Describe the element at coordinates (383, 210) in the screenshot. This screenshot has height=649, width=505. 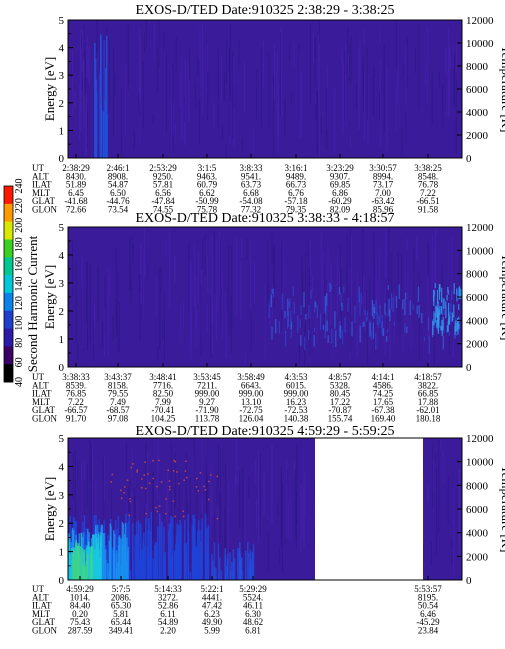
I see `orbit-value: 85.96` at that location.